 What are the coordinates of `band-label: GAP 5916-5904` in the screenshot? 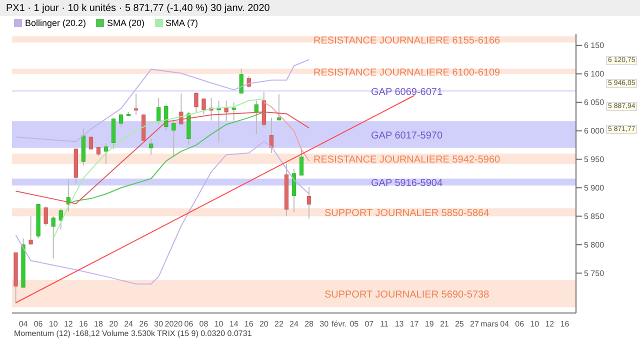 It's located at (407, 184).